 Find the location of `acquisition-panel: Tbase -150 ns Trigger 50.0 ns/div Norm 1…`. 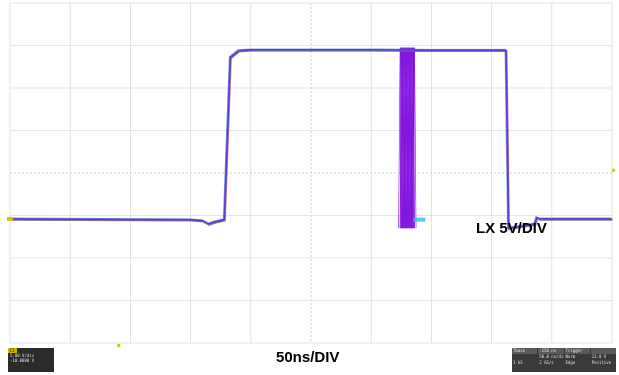

acquisition-panel: Tbase -150 ns Trigger 50.0 ns/div Norm 1… is located at coordinates (564, 360).